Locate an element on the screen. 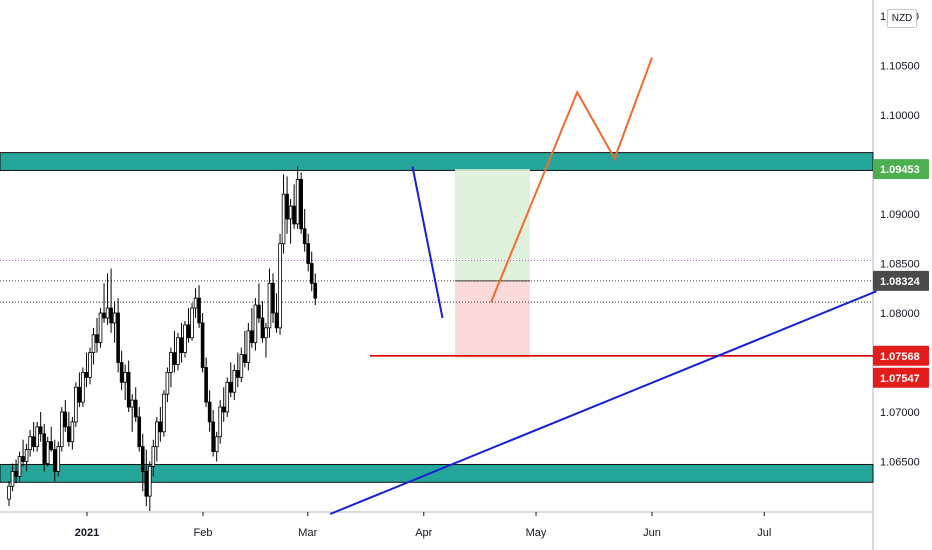 This screenshot has width=932, height=550. time-tick-label: Feb is located at coordinates (203, 533).